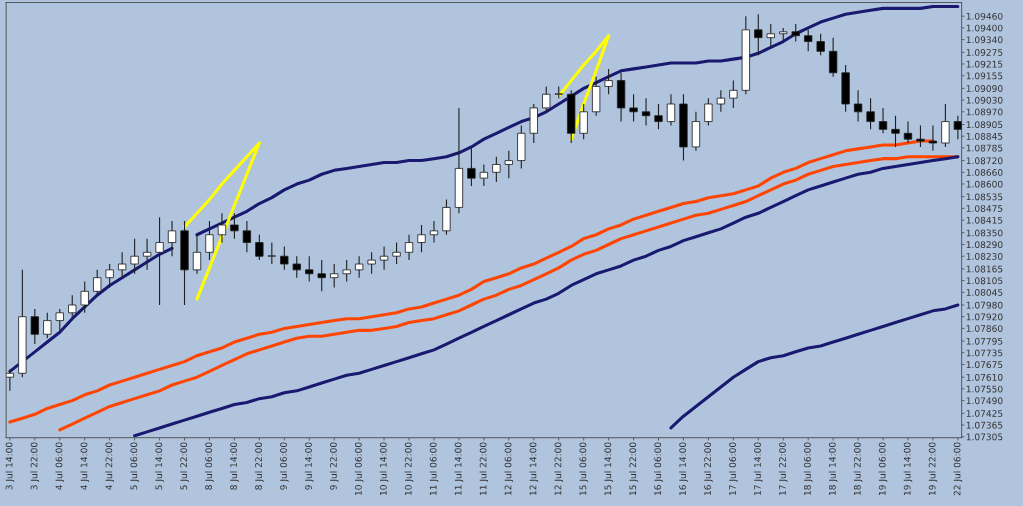 This screenshot has height=506, width=1023. What do you see at coordinates (633, 468) in the screenshot?
I see `x-tick-label: 15 Jul 22:00` at bounding box center [633, 468].